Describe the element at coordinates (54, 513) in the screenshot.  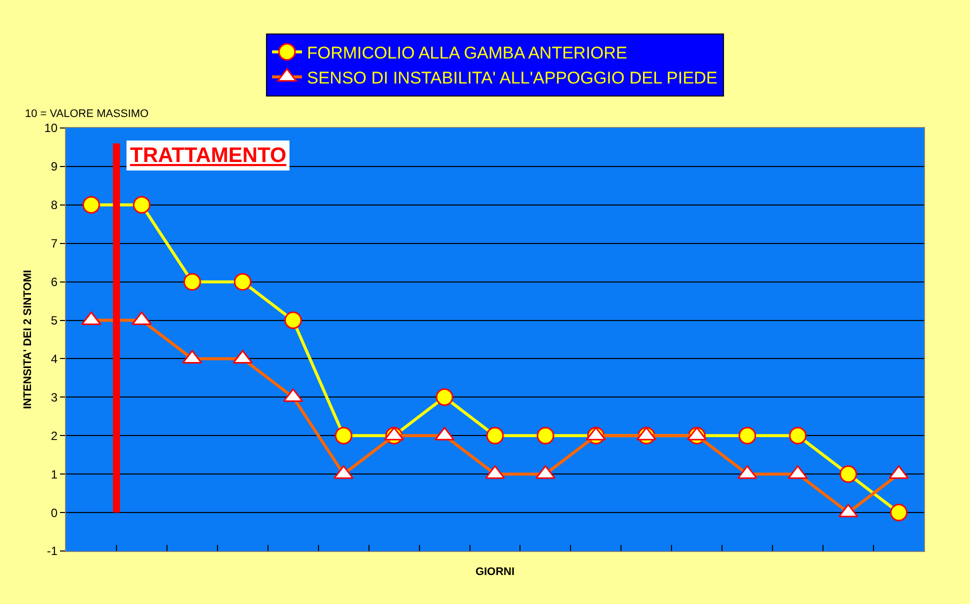
I see `y-tick-label: 0` at that location.